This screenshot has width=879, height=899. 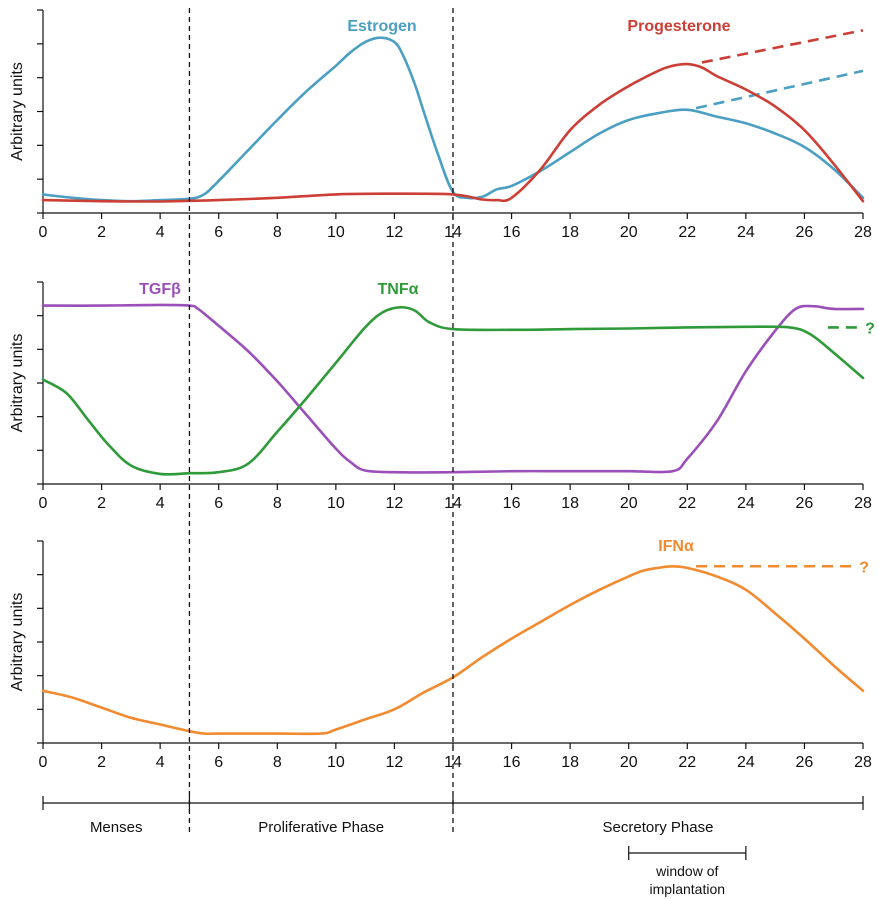 What do you see at coordinates (160, 289) in the screenshot?
I see `tgfb-series-label: TGFβ` at bounding box center [160, 289].